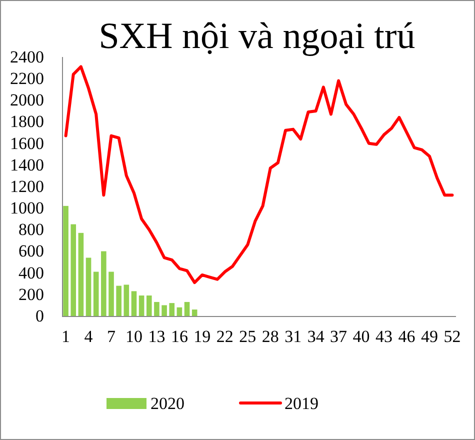 Image resolution: width=475 pixels, height=440 pixels. Describe the element at coordinates (339, 336) in the screenshot. I see `x-tick-label: 37` at that location.